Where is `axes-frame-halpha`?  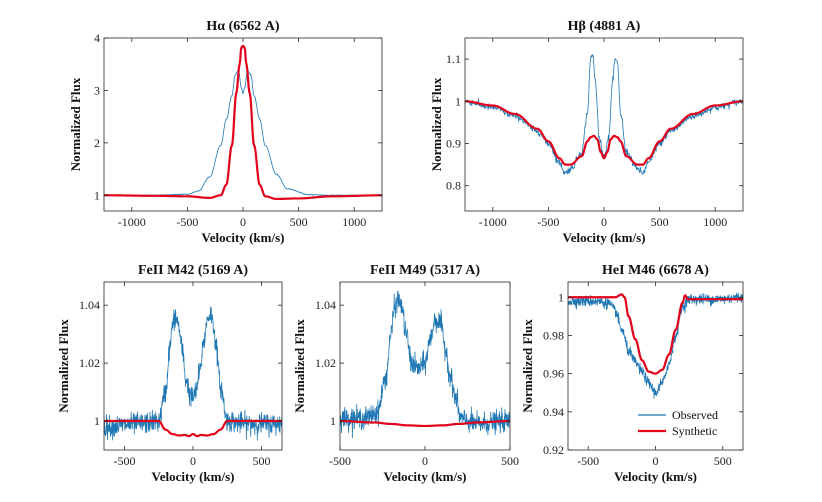 axes-frame-halpha is located at coordinates (243, 124).